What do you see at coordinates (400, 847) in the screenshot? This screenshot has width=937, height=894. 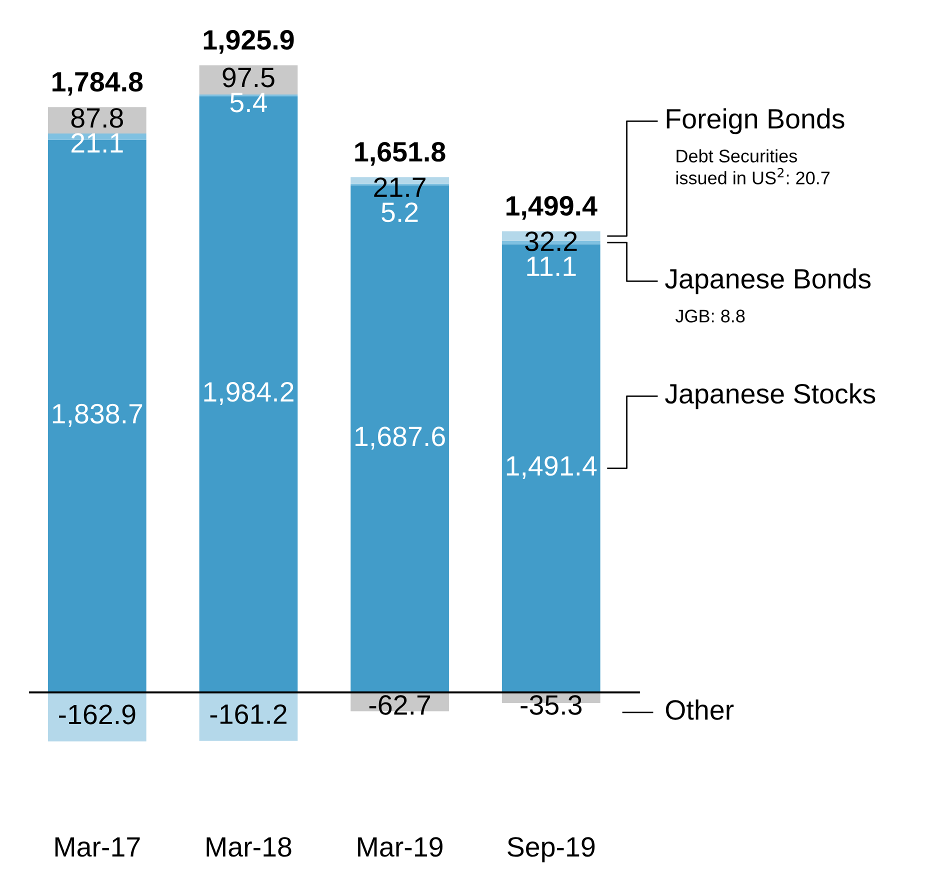 I see `x-tick-label: Mar-19` at bounding box center [400, 847].